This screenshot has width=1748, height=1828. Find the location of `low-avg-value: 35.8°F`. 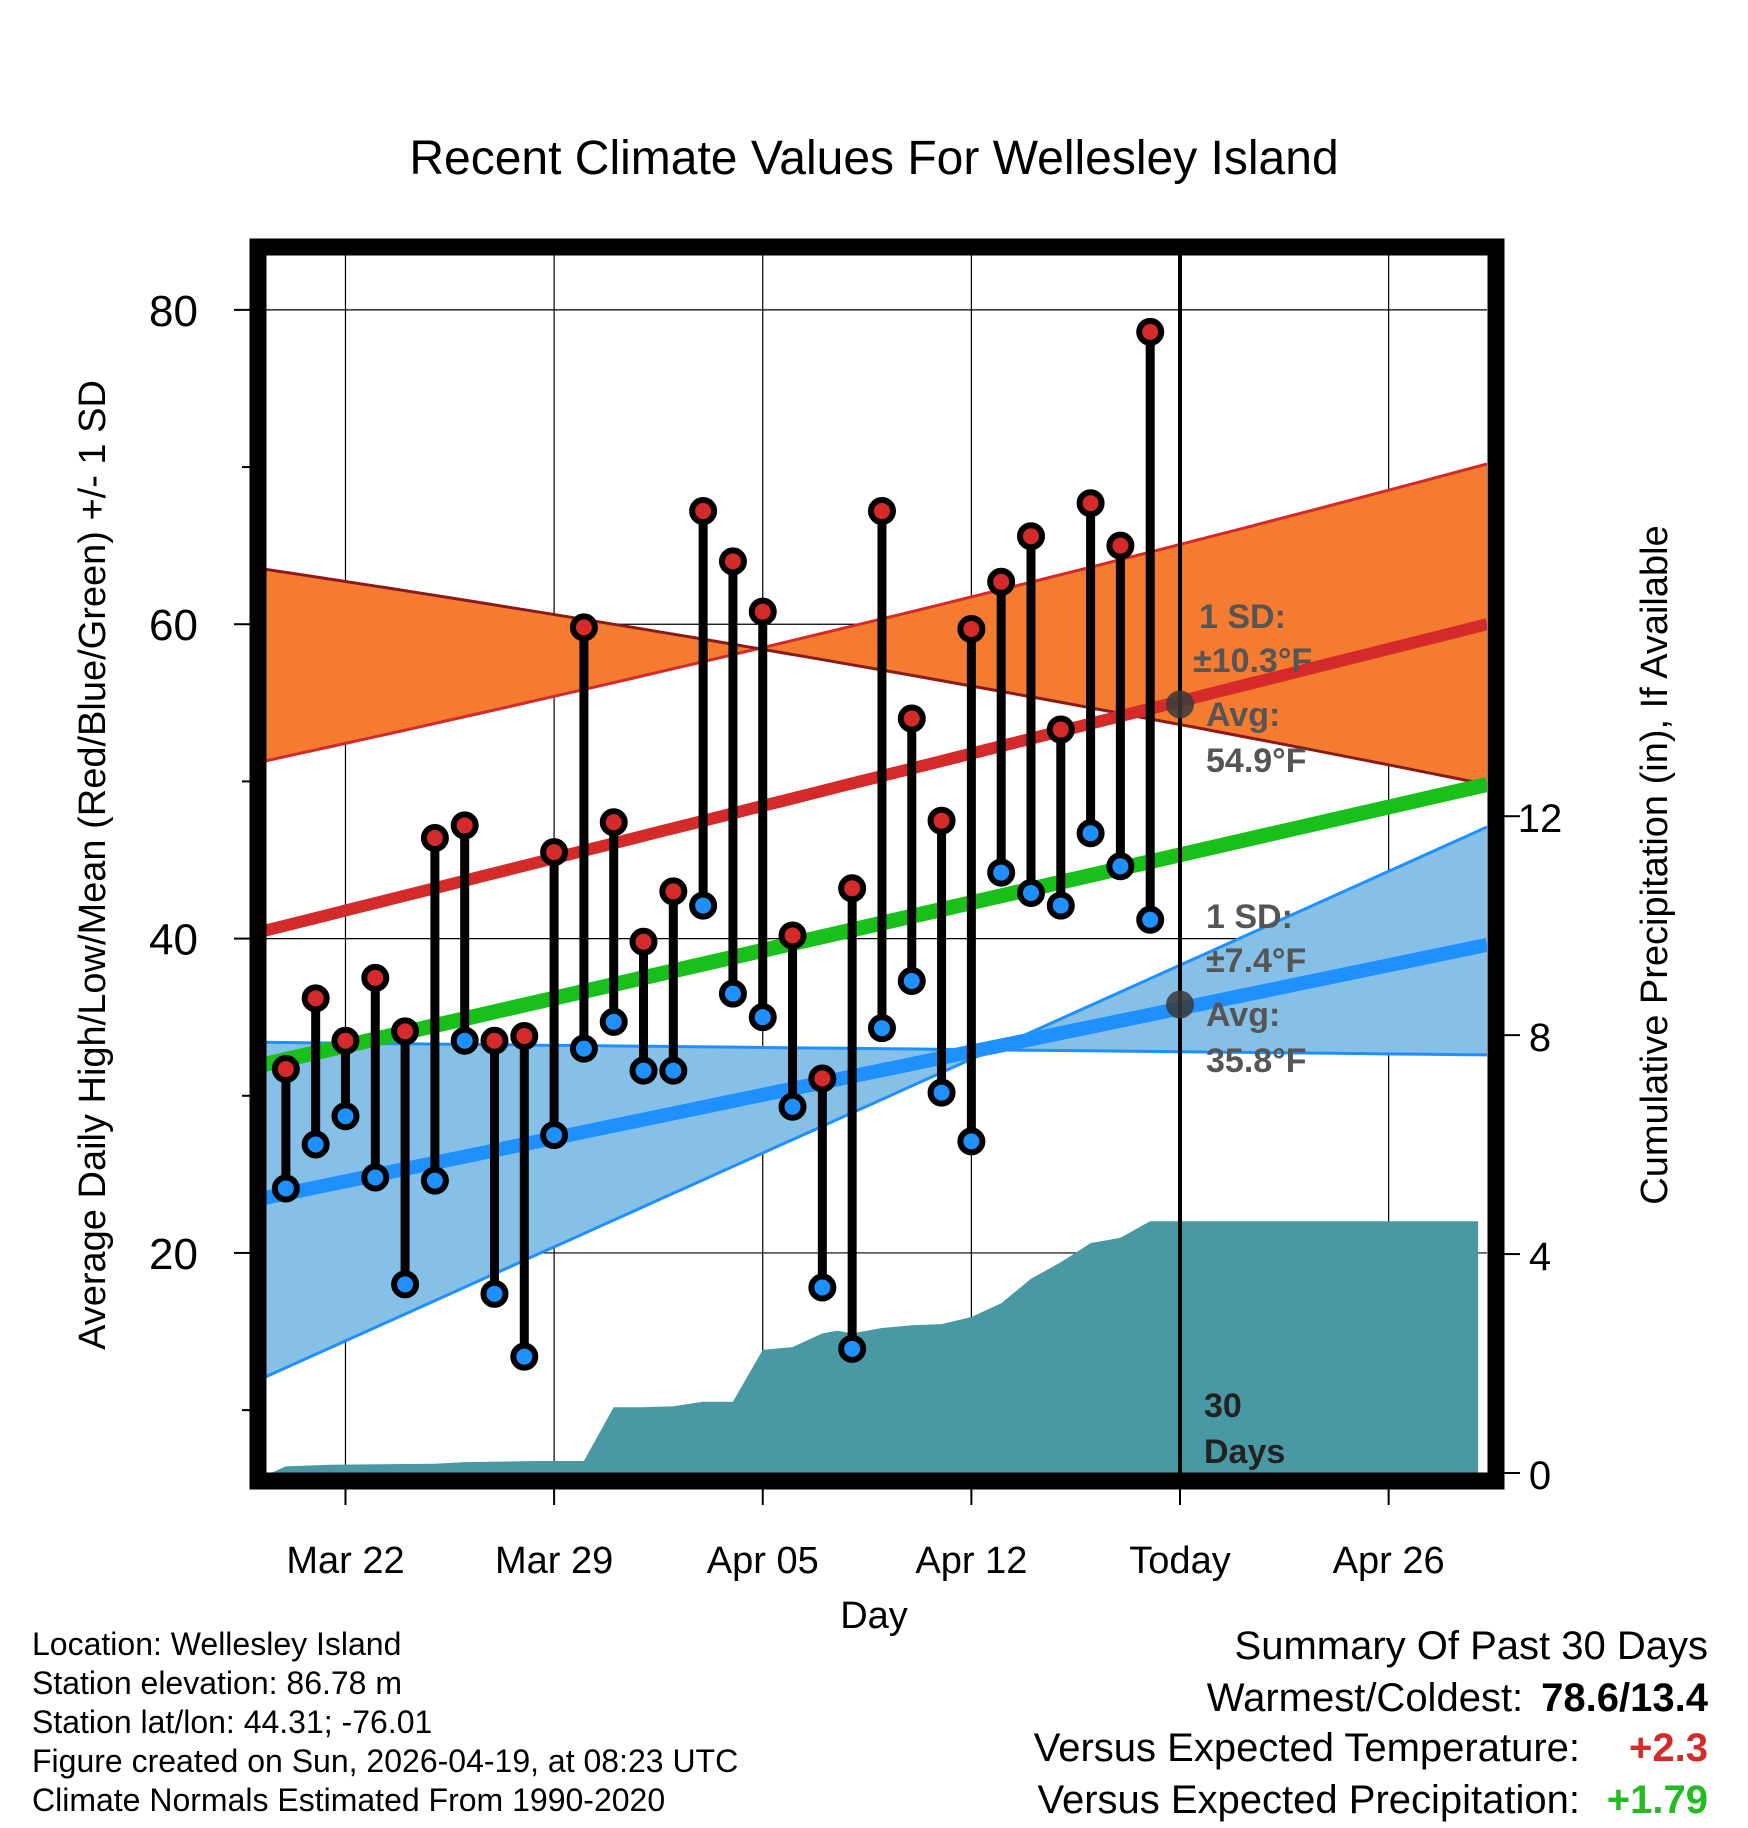

low-avg-value: 35.8°F is located at coordinates (1256, 1061).